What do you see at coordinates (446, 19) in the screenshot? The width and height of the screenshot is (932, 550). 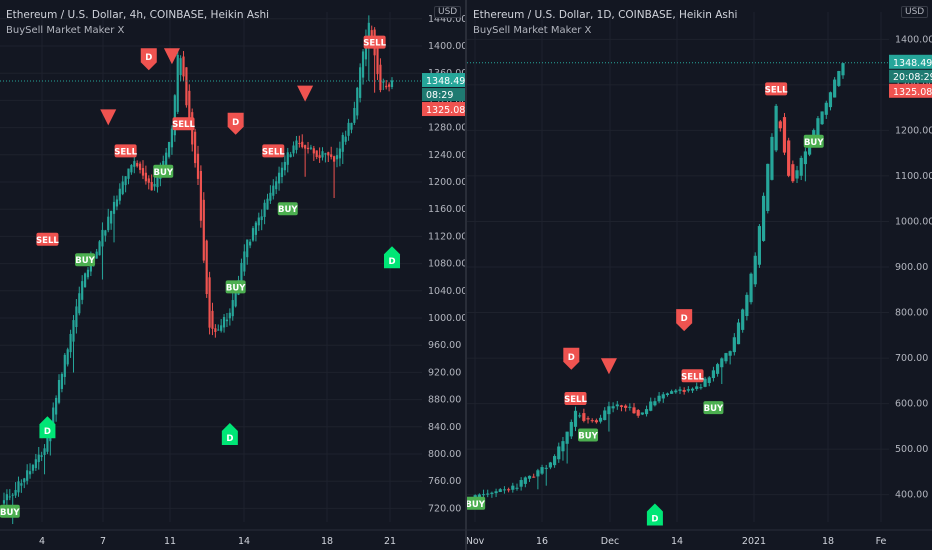 I see `price-tick-label: 1440.00` at bounding box center [446, 19].